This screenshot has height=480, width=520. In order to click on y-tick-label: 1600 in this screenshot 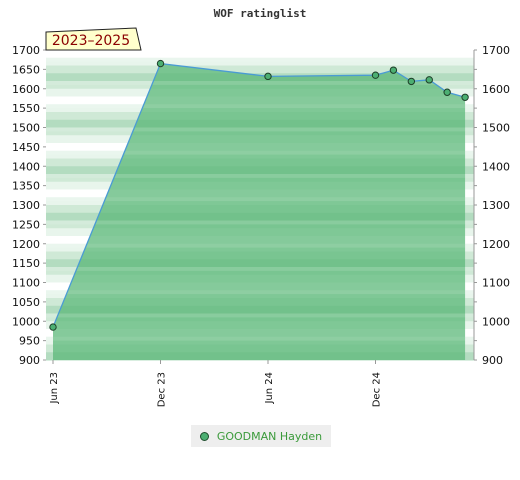, I will do `click(26, 89)`.